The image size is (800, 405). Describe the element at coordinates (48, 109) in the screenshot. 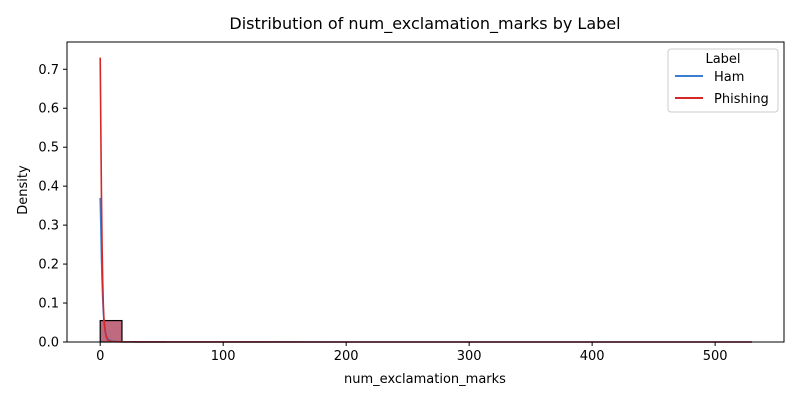

I see `y-tick-label: 0.6` at that location.